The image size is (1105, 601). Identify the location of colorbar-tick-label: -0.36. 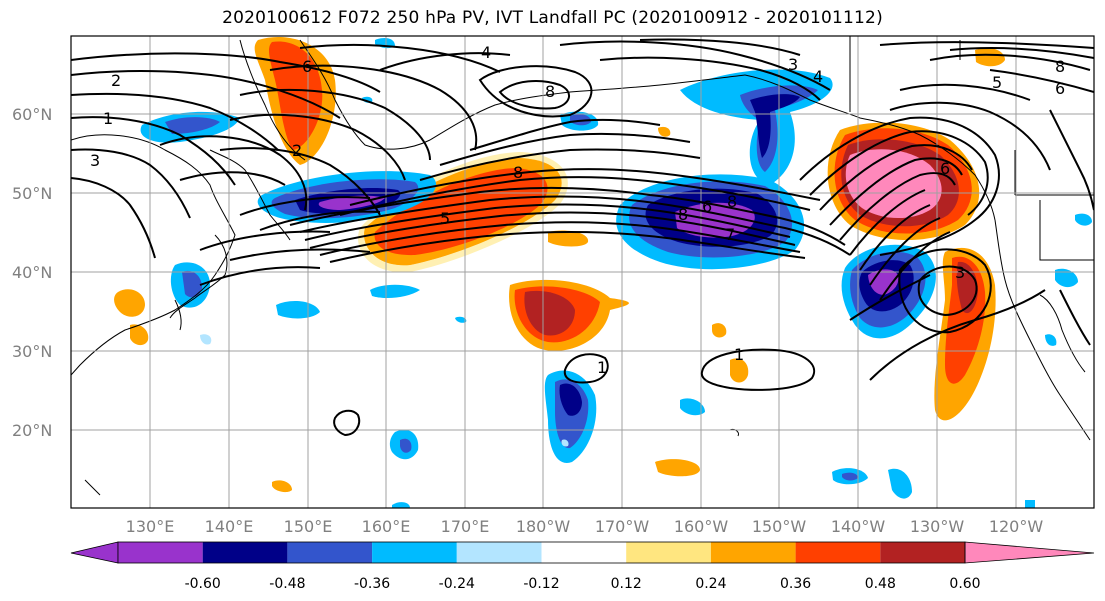
(372, 584).